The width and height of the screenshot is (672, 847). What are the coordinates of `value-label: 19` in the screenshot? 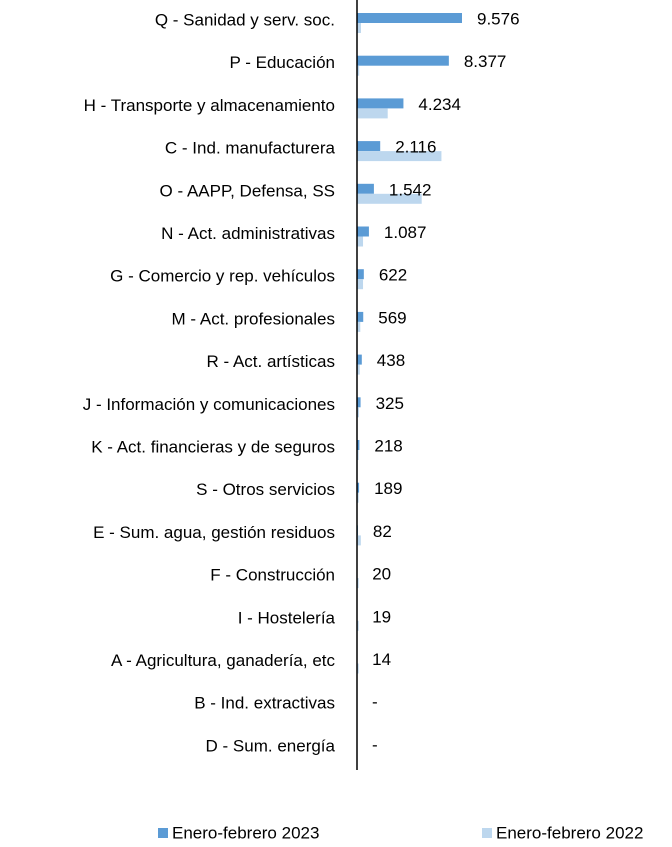 It's located at (381, 616).